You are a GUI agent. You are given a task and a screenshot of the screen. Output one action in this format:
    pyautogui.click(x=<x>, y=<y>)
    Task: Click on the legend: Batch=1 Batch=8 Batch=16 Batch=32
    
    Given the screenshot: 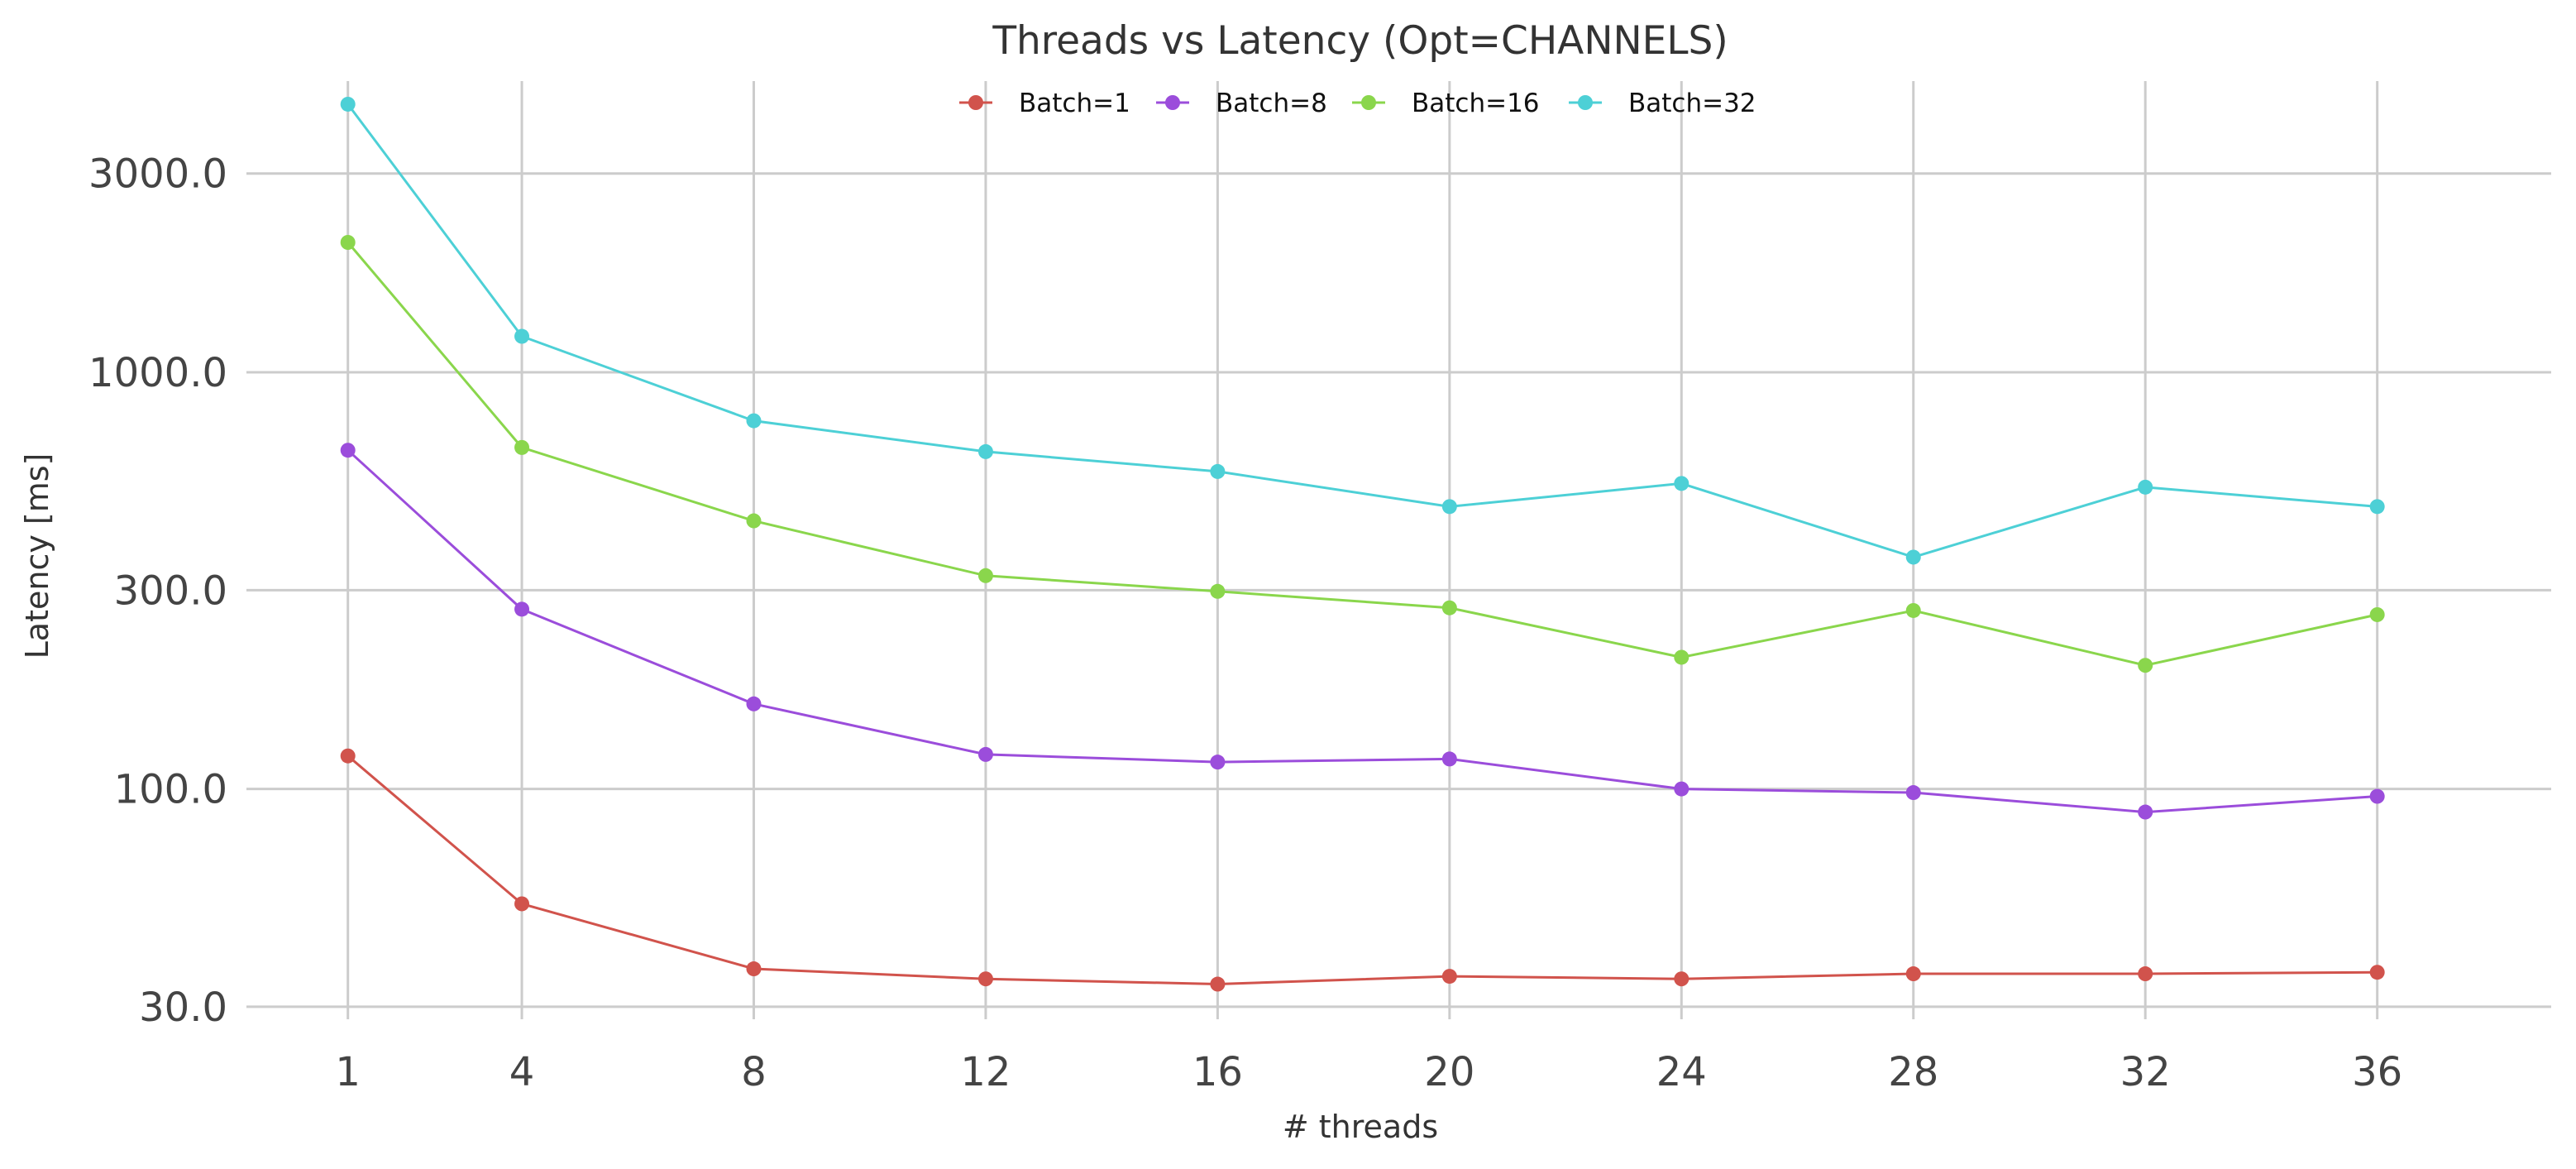 What is the action you would take?
    pyautogui.click(x=1357, y=103)
    